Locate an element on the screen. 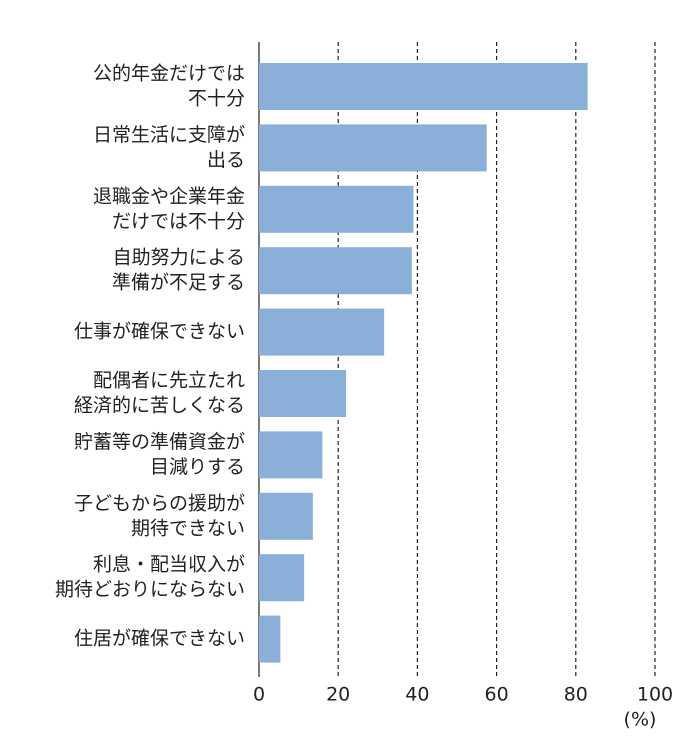 The width and height of the screenshot is (690, 744). y-tick-label: 目減りする is located at coordinates (197, 467).